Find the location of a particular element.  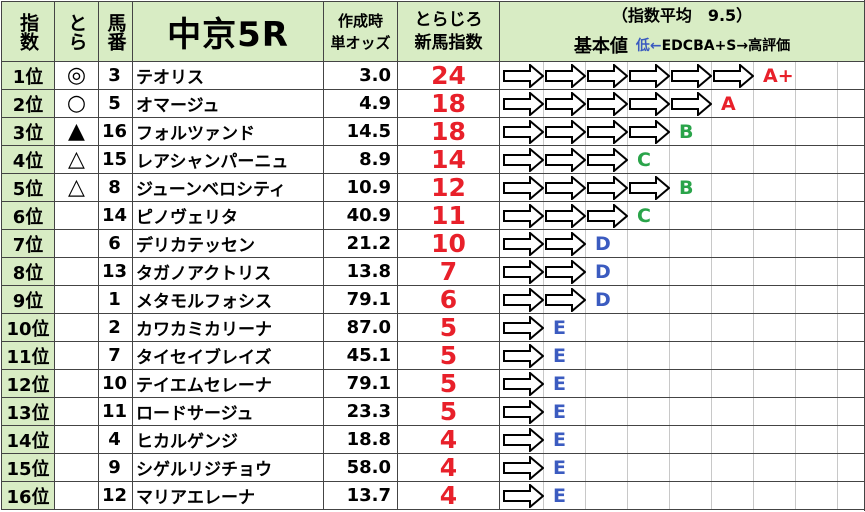

race-title-text: 中京5R is located at coordinates (228, 35).